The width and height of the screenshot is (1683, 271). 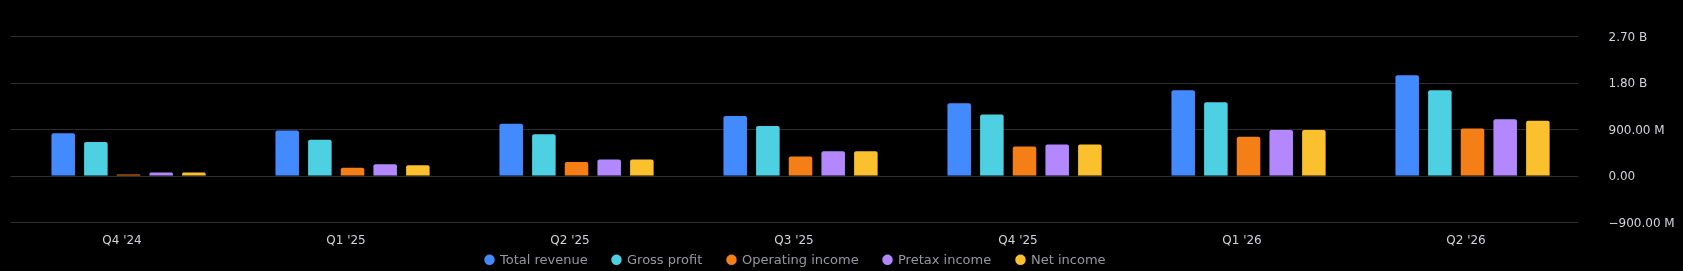 I want to click on x-tick-label: Q1 '25, so click(x=346, y=239).